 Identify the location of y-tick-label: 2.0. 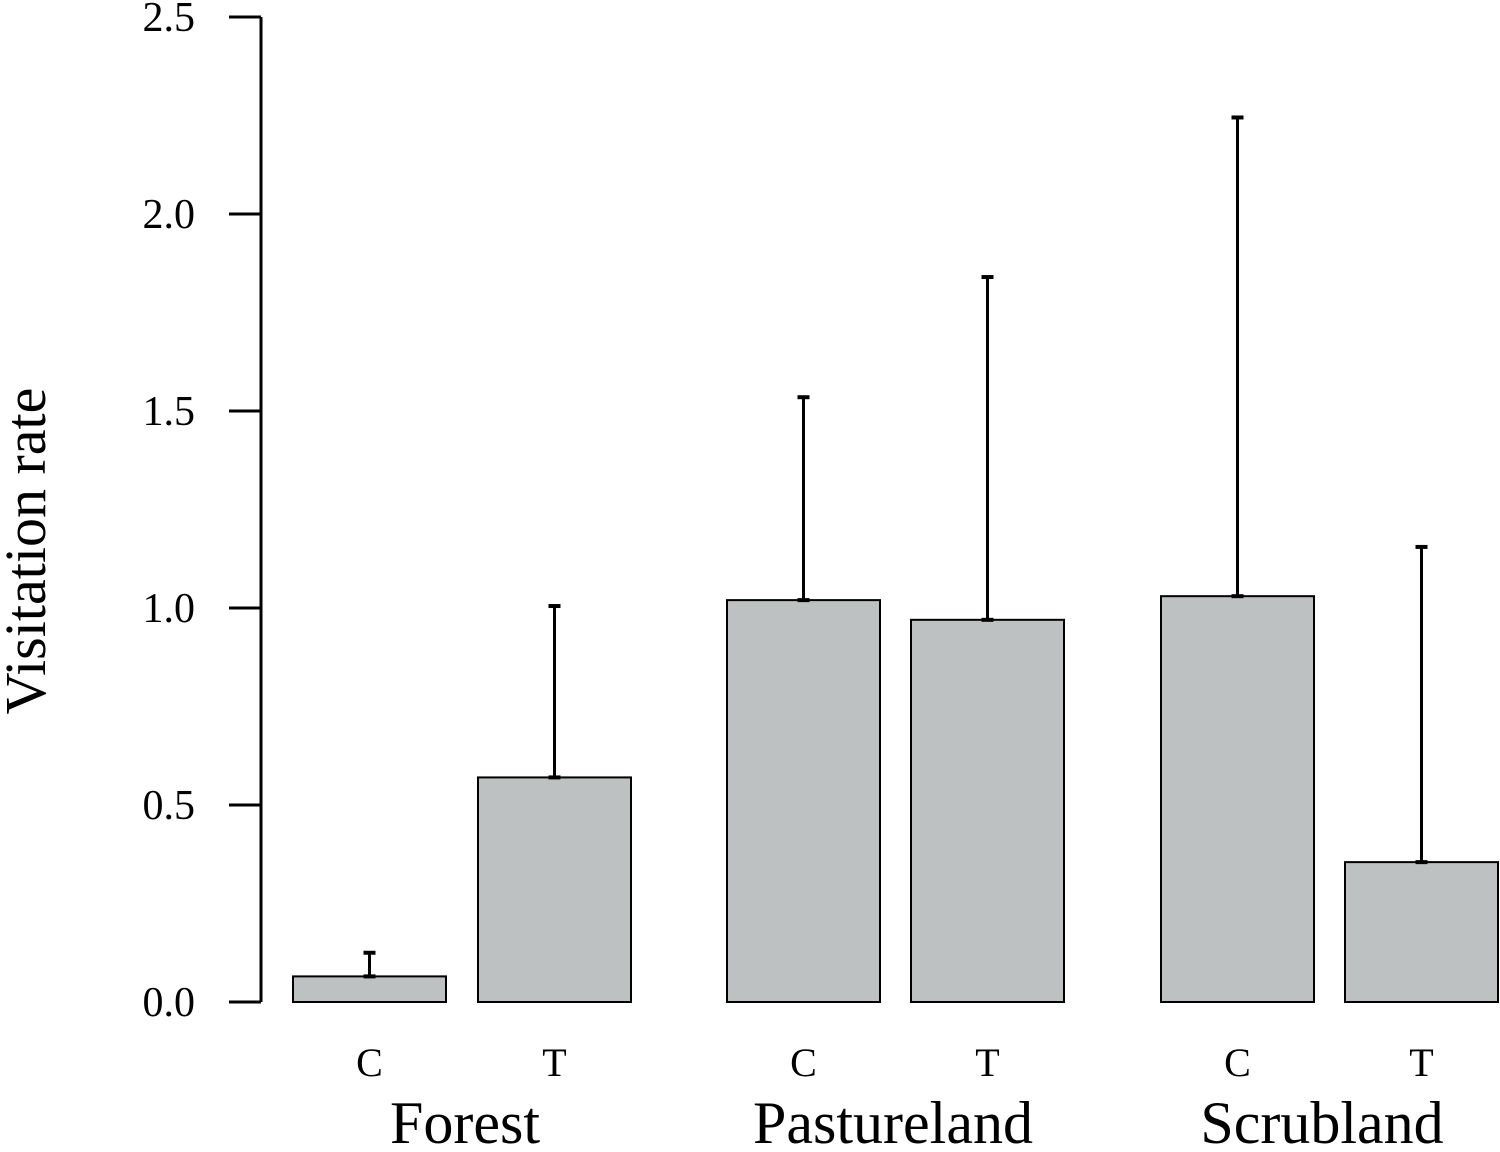
(169, 215).